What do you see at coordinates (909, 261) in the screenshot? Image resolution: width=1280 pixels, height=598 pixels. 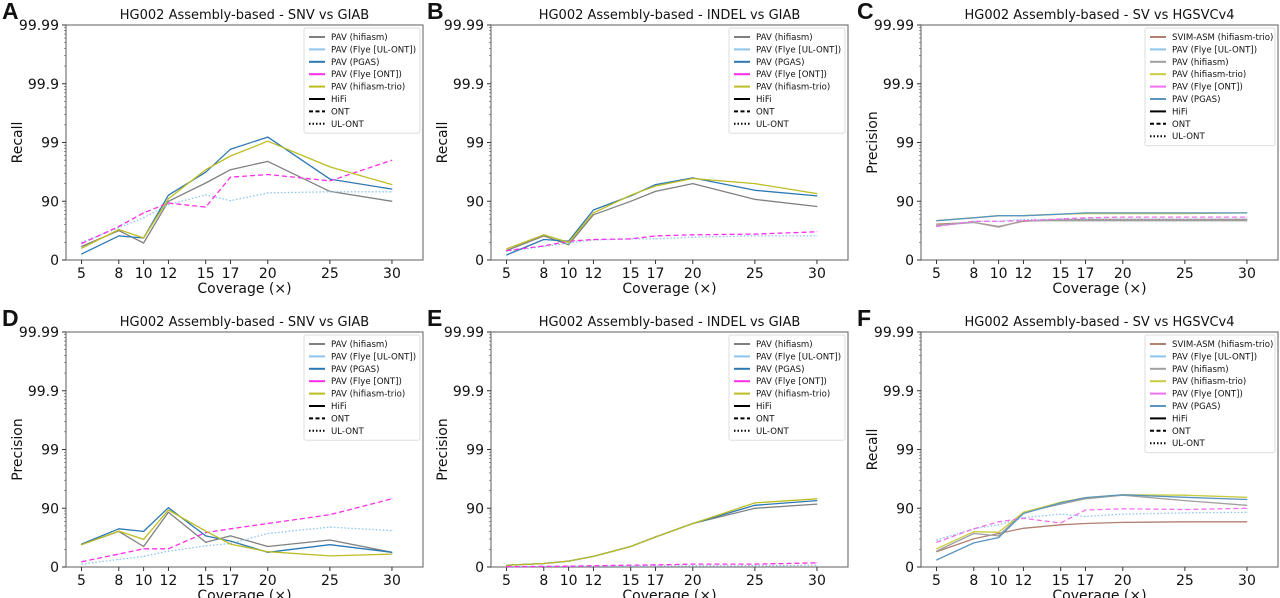 I see `y-tick-label: 0` at bounding box center [909, 261].